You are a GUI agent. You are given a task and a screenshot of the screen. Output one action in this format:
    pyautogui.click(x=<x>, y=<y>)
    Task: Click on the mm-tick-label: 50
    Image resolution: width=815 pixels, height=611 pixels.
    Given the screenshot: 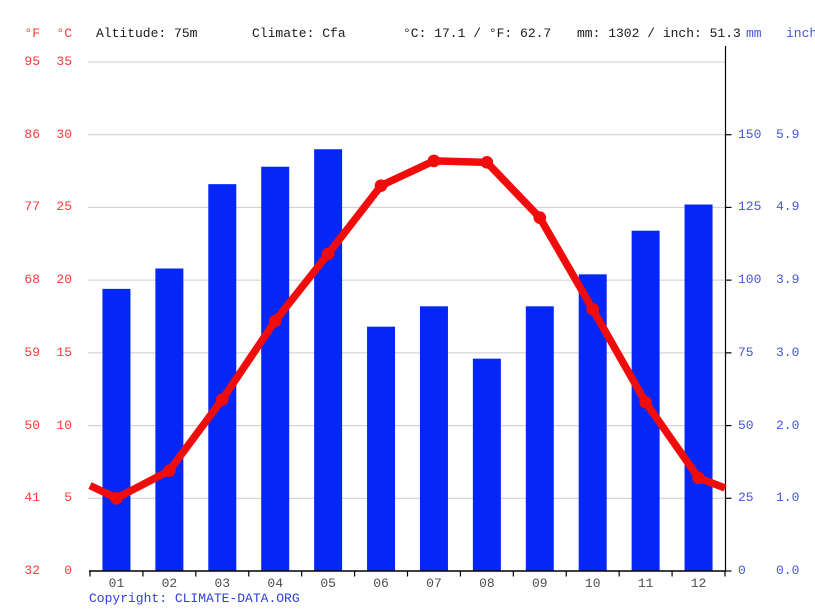 What is the action you would take?
    pyautogui.click(x=746, y=425)
    